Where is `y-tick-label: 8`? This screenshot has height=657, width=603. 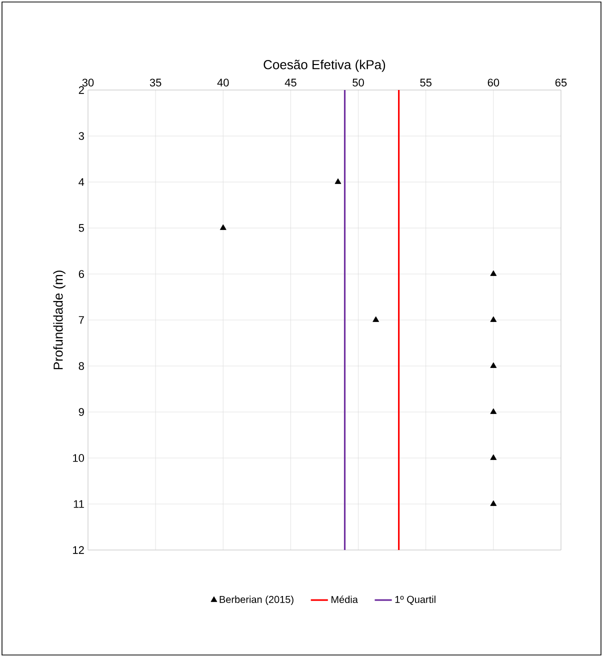
y-tick-label: 8 is located at coordinates (81, 366).